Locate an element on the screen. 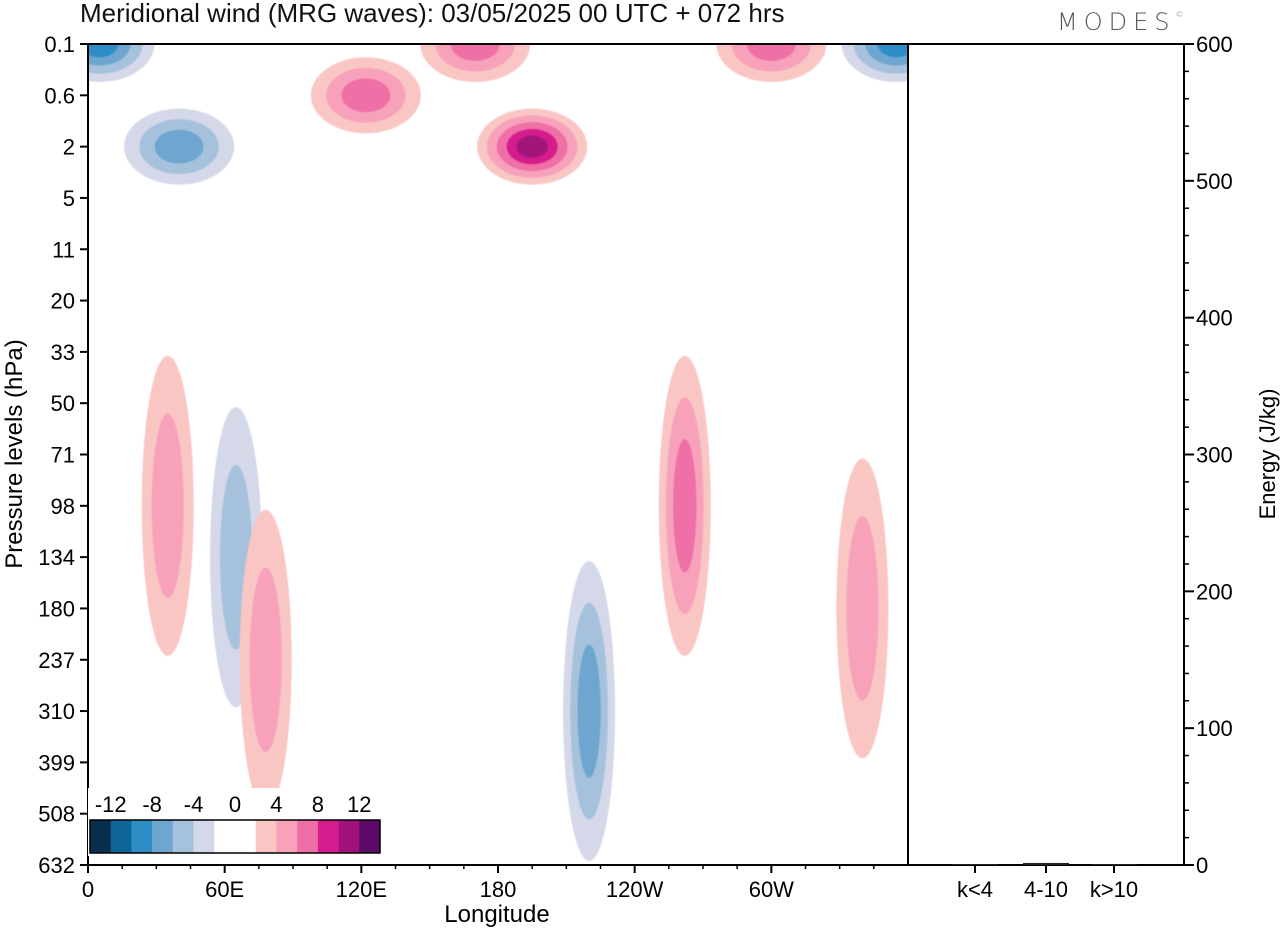 The width and height of the screenshot is (1280, 930). pressure-tick-label: 310 is located at coordinates (56, 711).